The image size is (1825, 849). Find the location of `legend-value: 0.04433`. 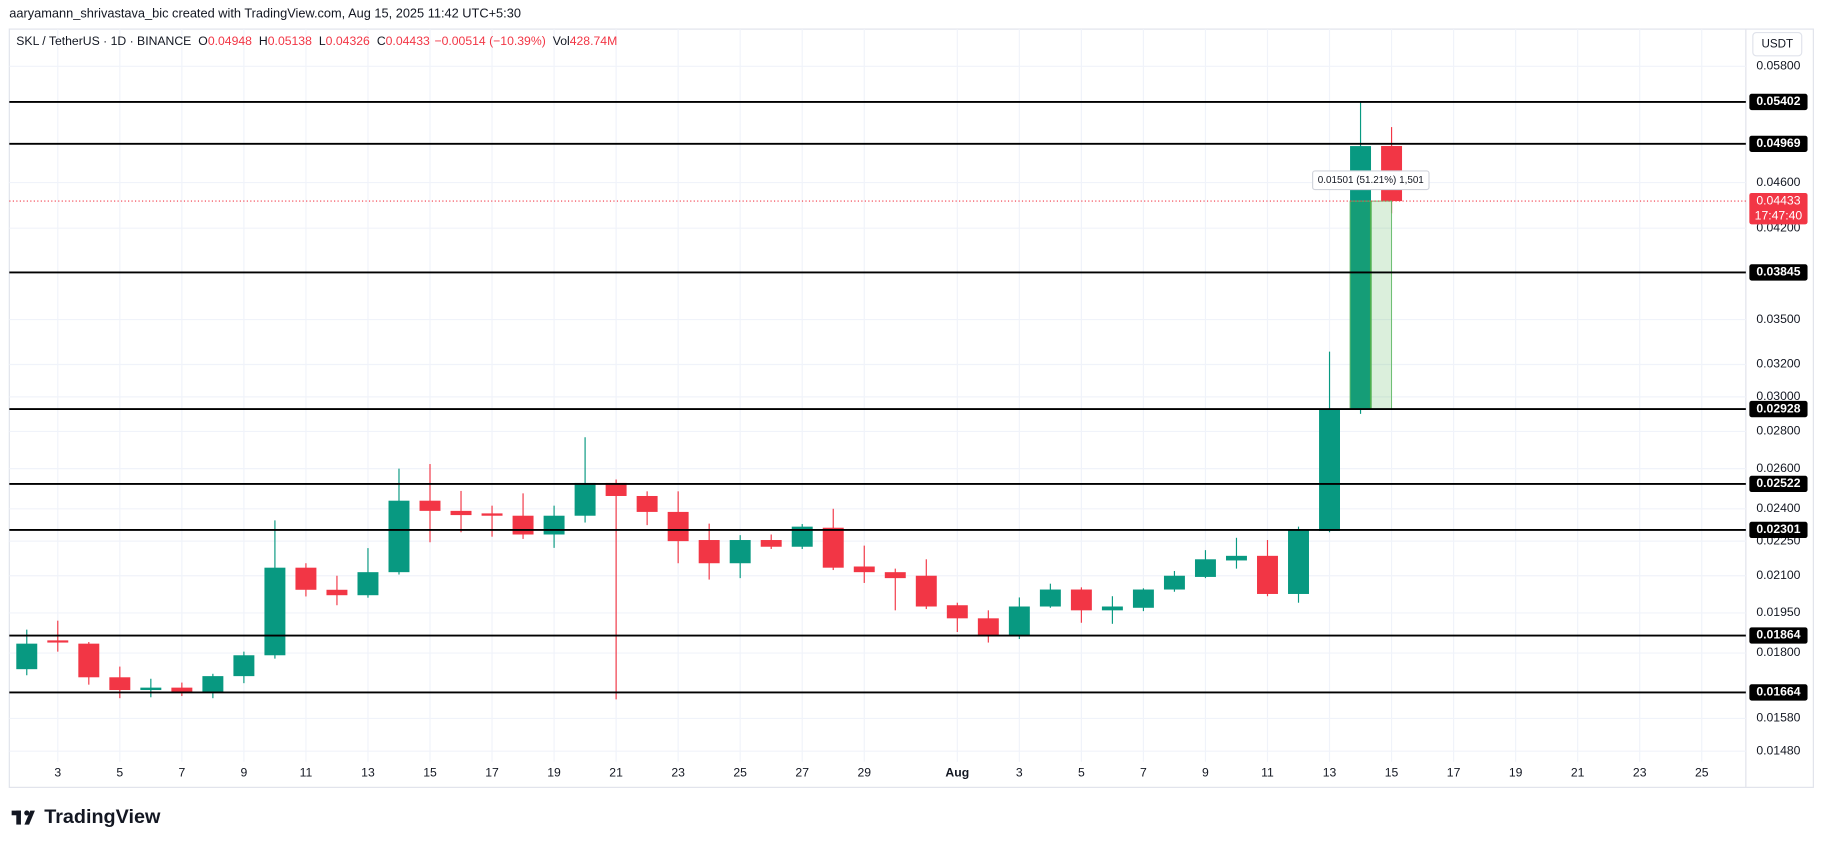

legend-value: 0.04433 is located at coordinates (408, 41).